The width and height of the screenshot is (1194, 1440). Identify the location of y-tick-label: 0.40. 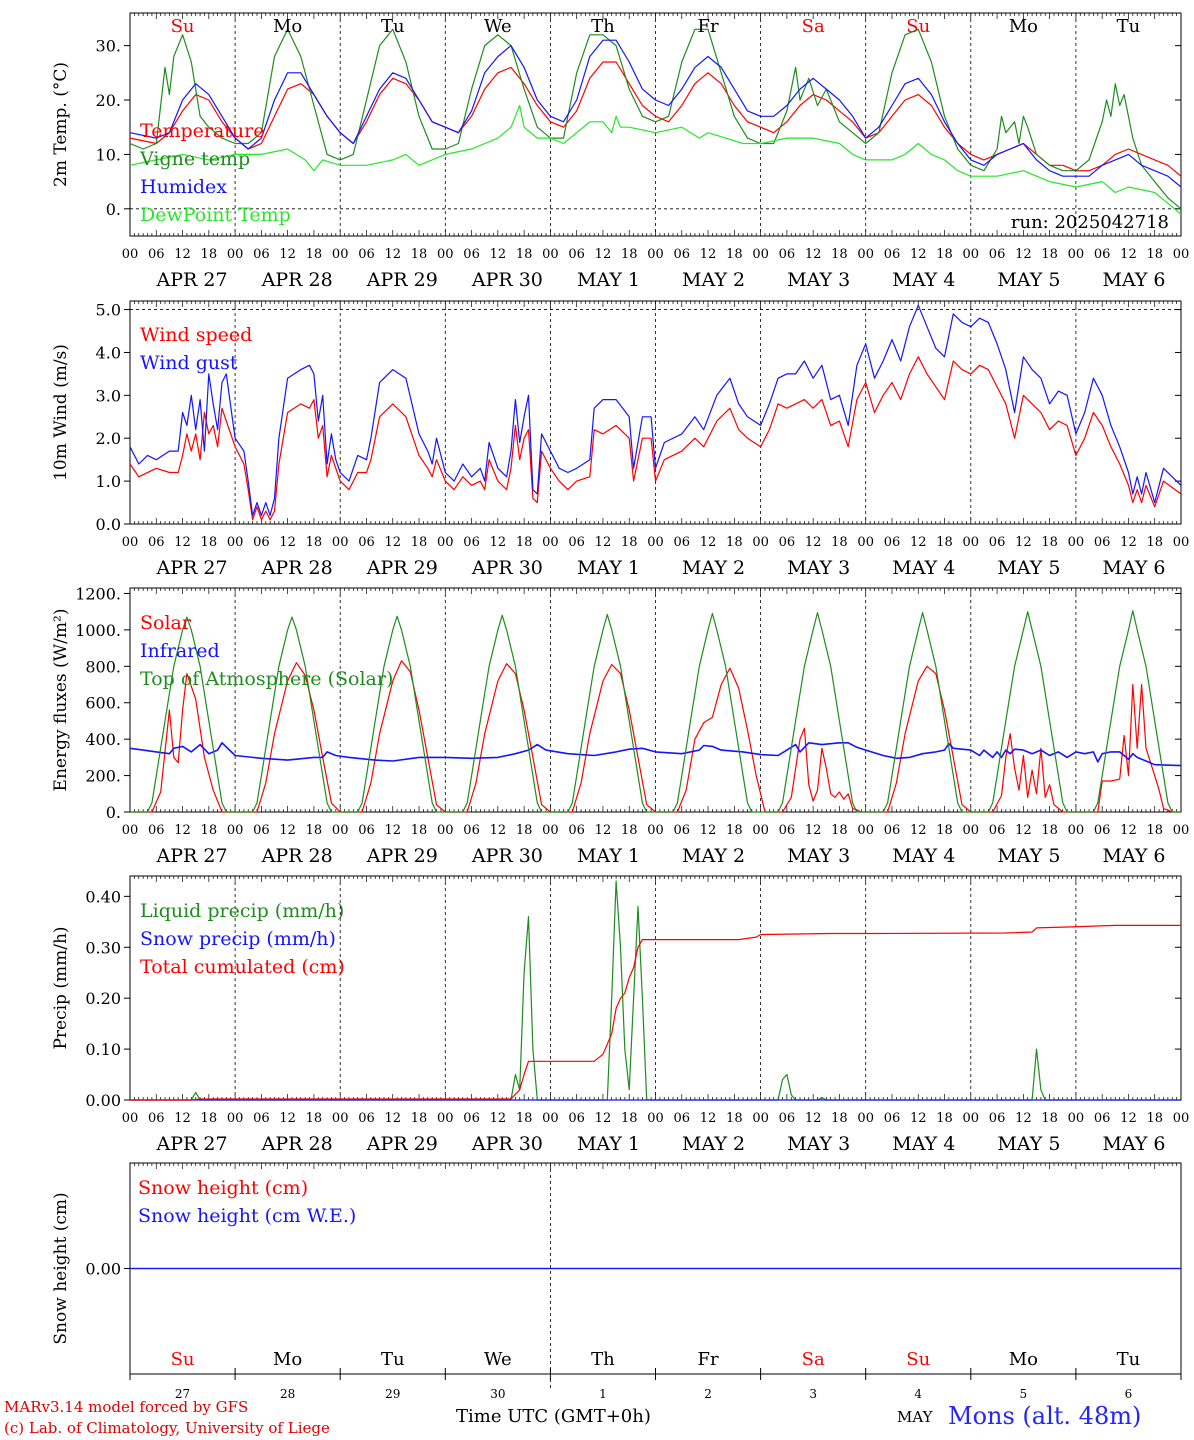
(103, 896).